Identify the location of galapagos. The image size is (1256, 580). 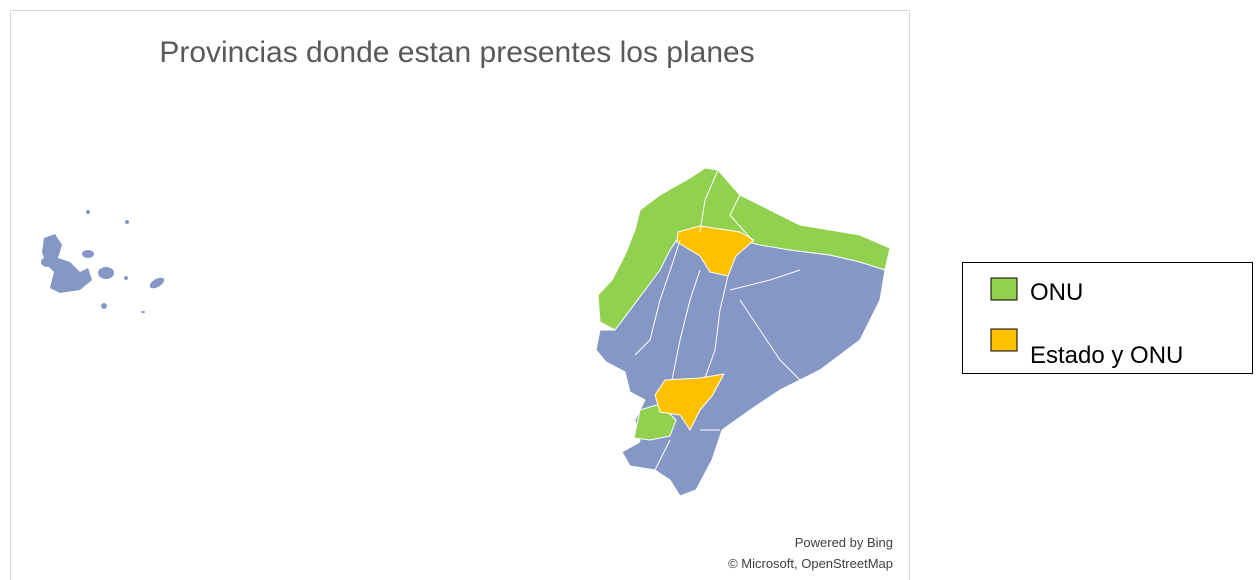
(103, 261).